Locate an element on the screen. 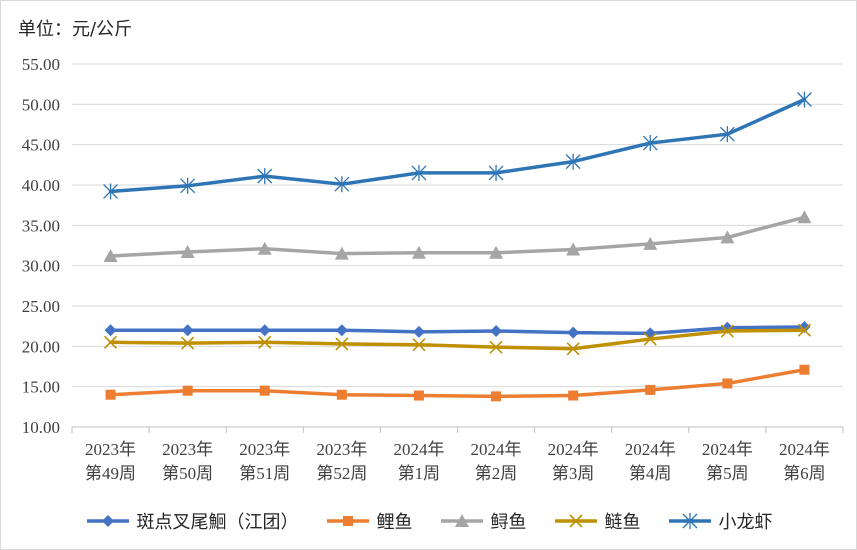 The width and height of the screenshot is (857, 550). y-tick-label: 55.00 is located at coordinates (41, 64).